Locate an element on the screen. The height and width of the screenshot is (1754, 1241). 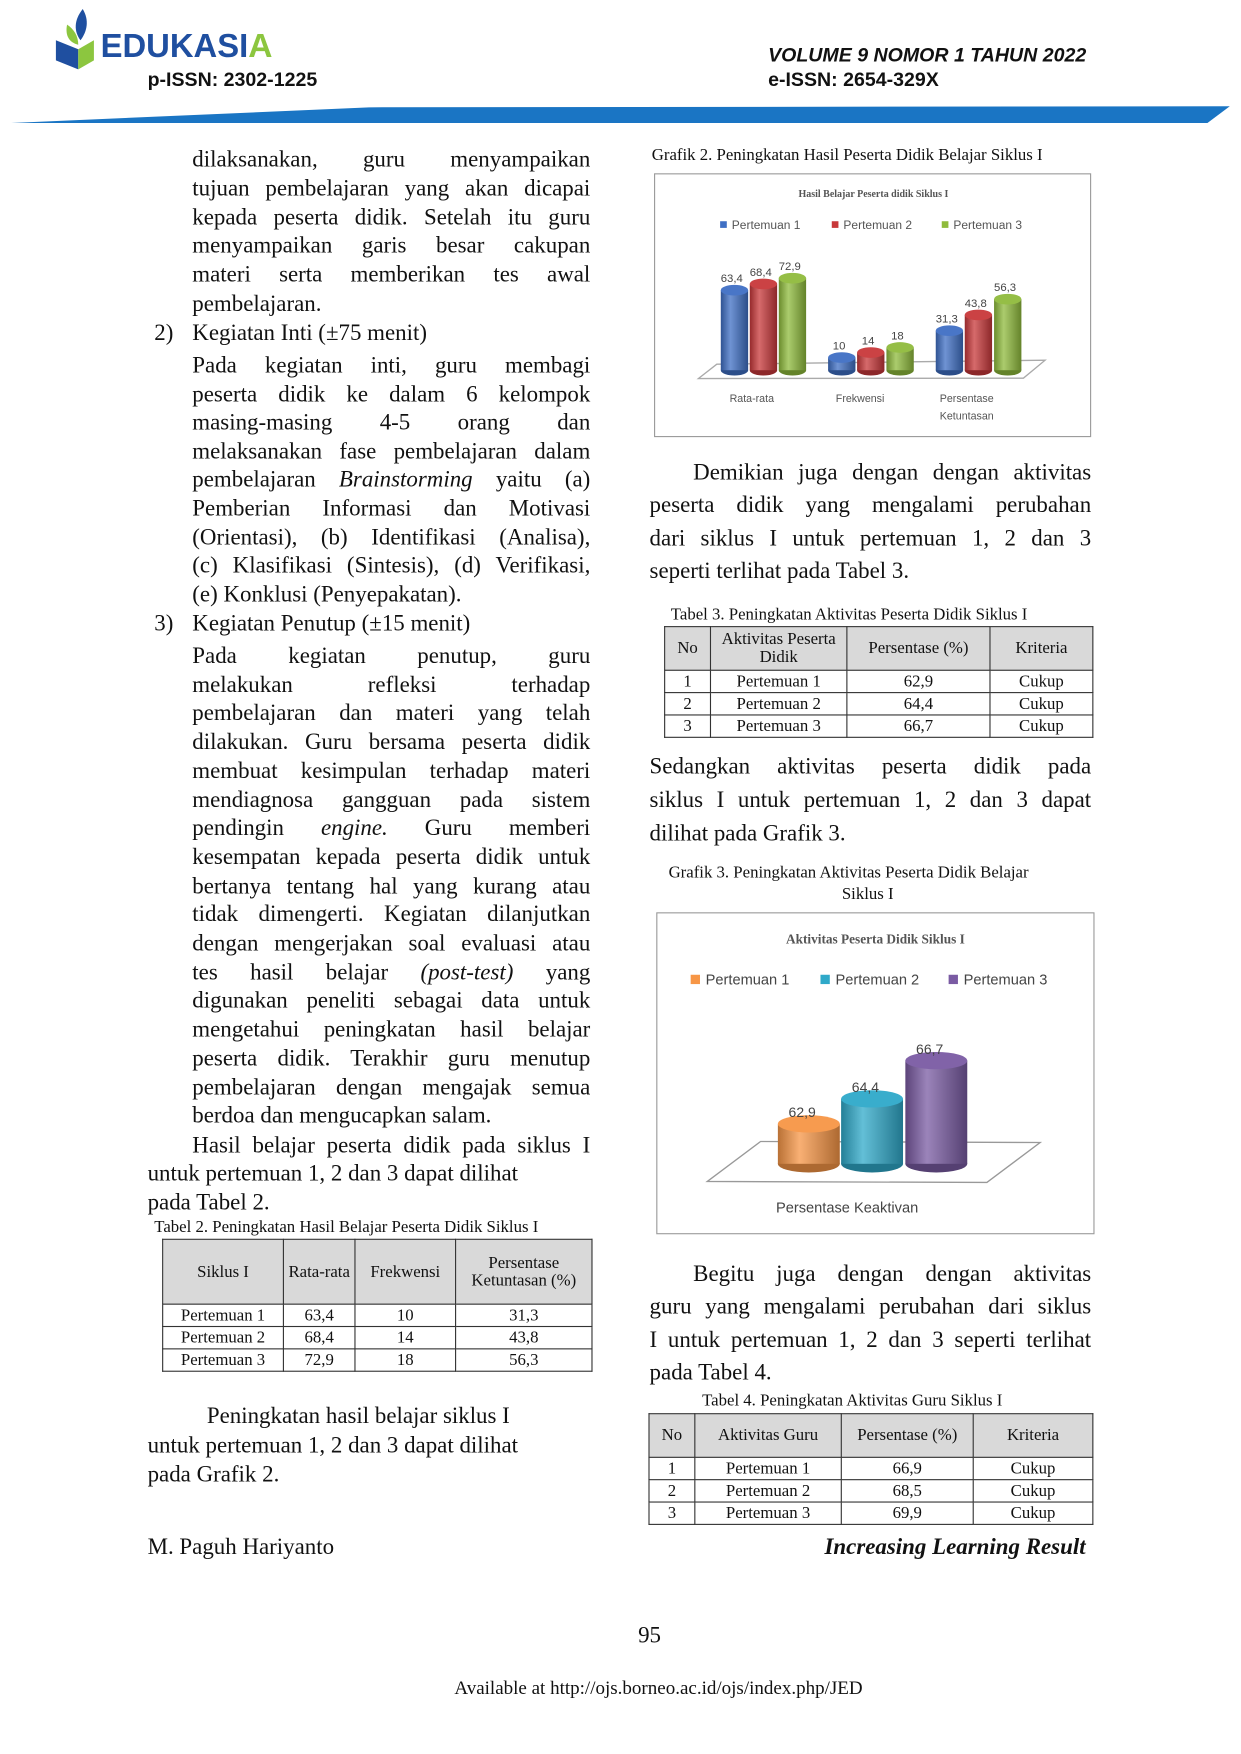
p-issn: p-ISSN: 2302-1225 is located at coordinates (232, 79).